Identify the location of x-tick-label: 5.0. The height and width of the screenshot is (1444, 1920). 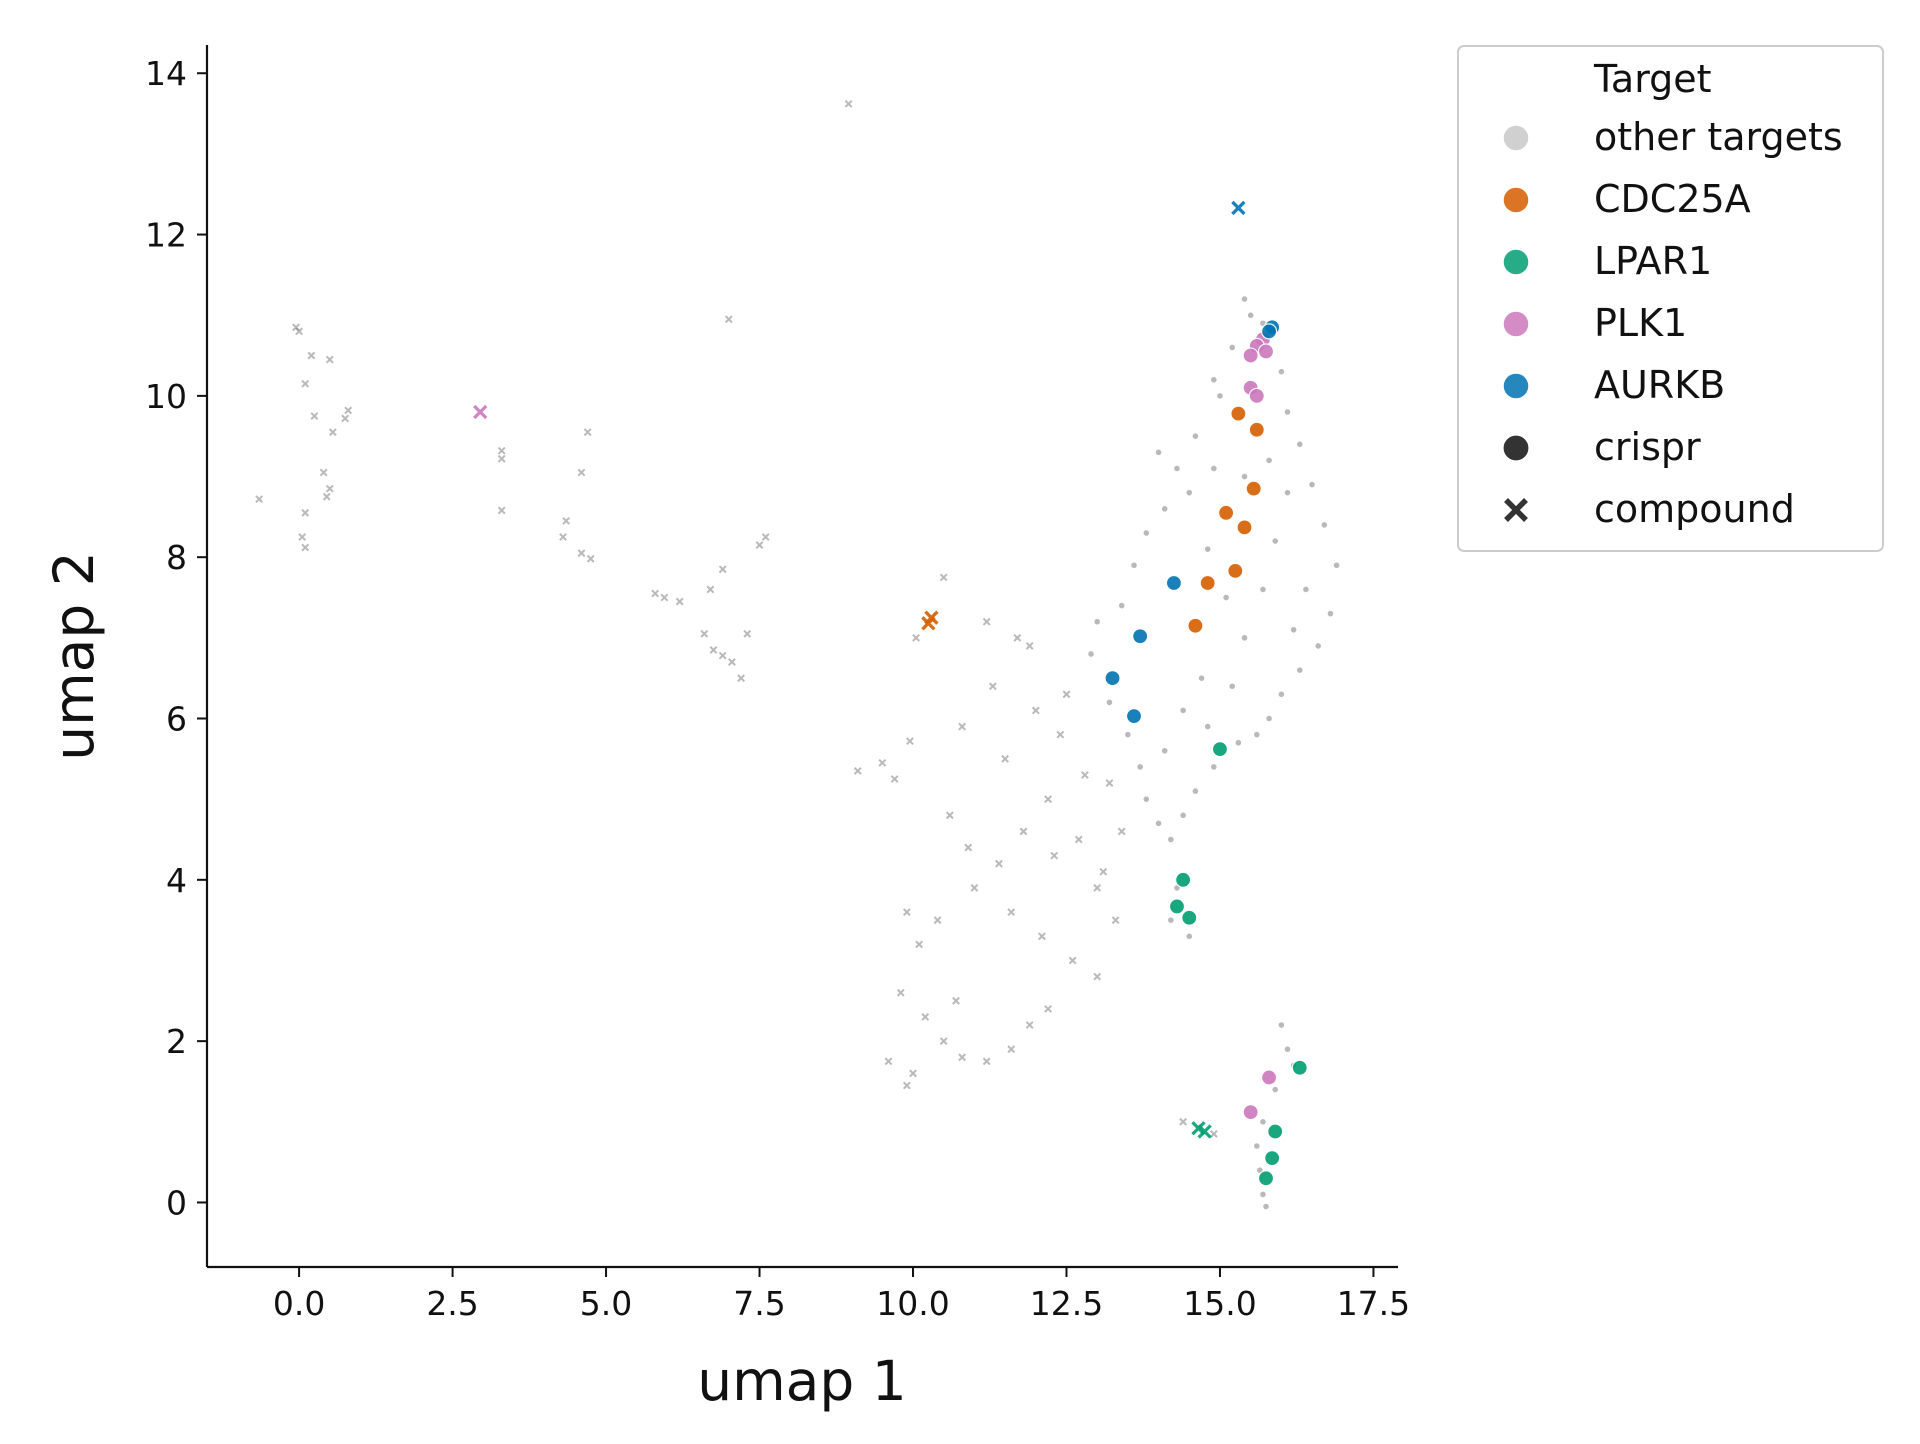
(606, 1303).